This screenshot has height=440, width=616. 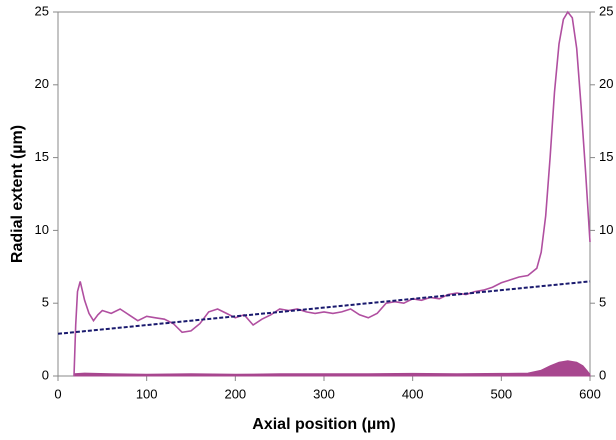 What do you see at coordinates (42, 229) in the screenshot?
I see `y-tick-label: 10` at bounding box center [42, 229].